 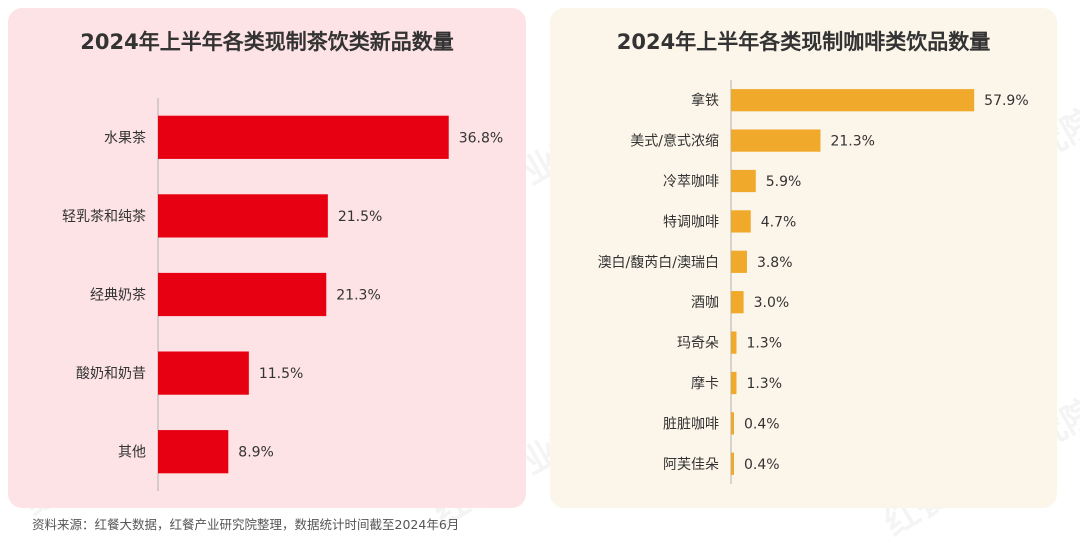 I want to click on category-label: 特调咖啡, so click(x=691, y=222).